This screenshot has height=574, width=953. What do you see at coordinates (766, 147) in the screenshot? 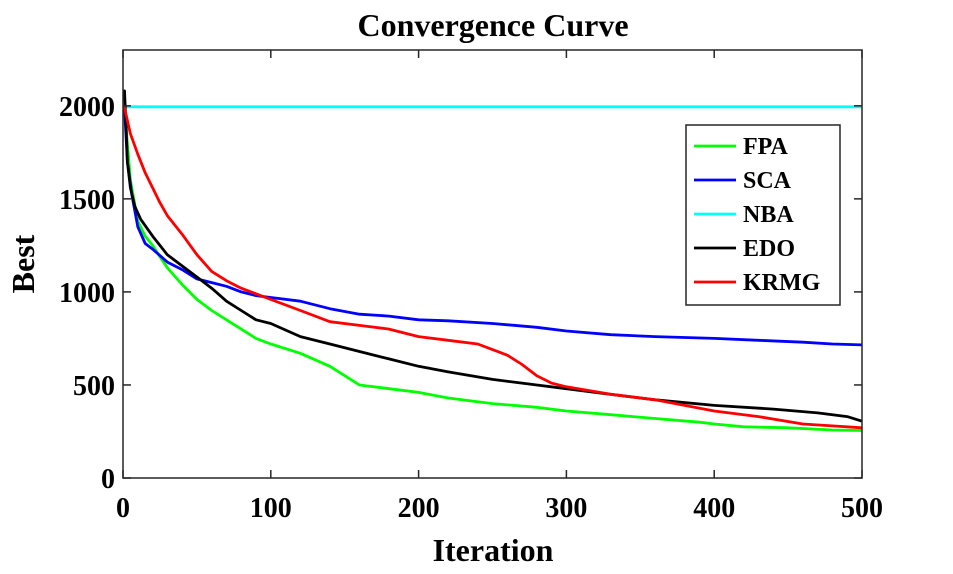
I see `legend-label-fpa: FPA` at bounding box center [766, 147].